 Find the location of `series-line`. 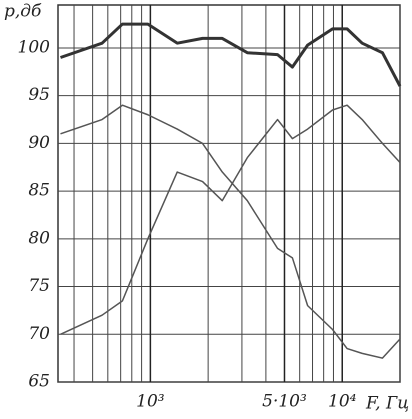

series-line is located at coordinates (230, 54).